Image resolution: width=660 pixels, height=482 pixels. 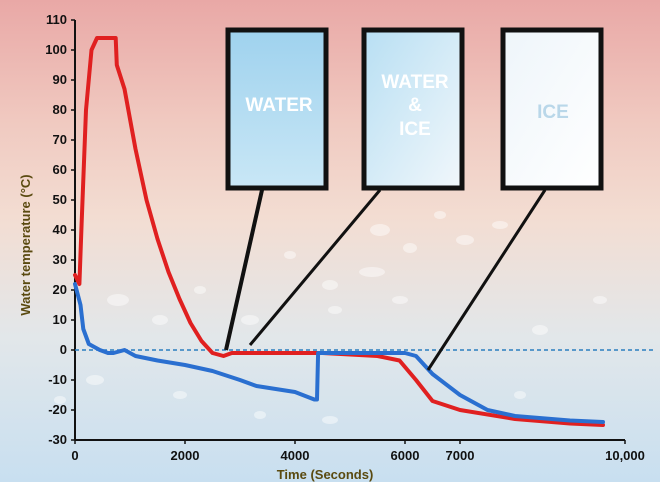 I want to click on y-tick-label: 0, so click(x=63, y=349).